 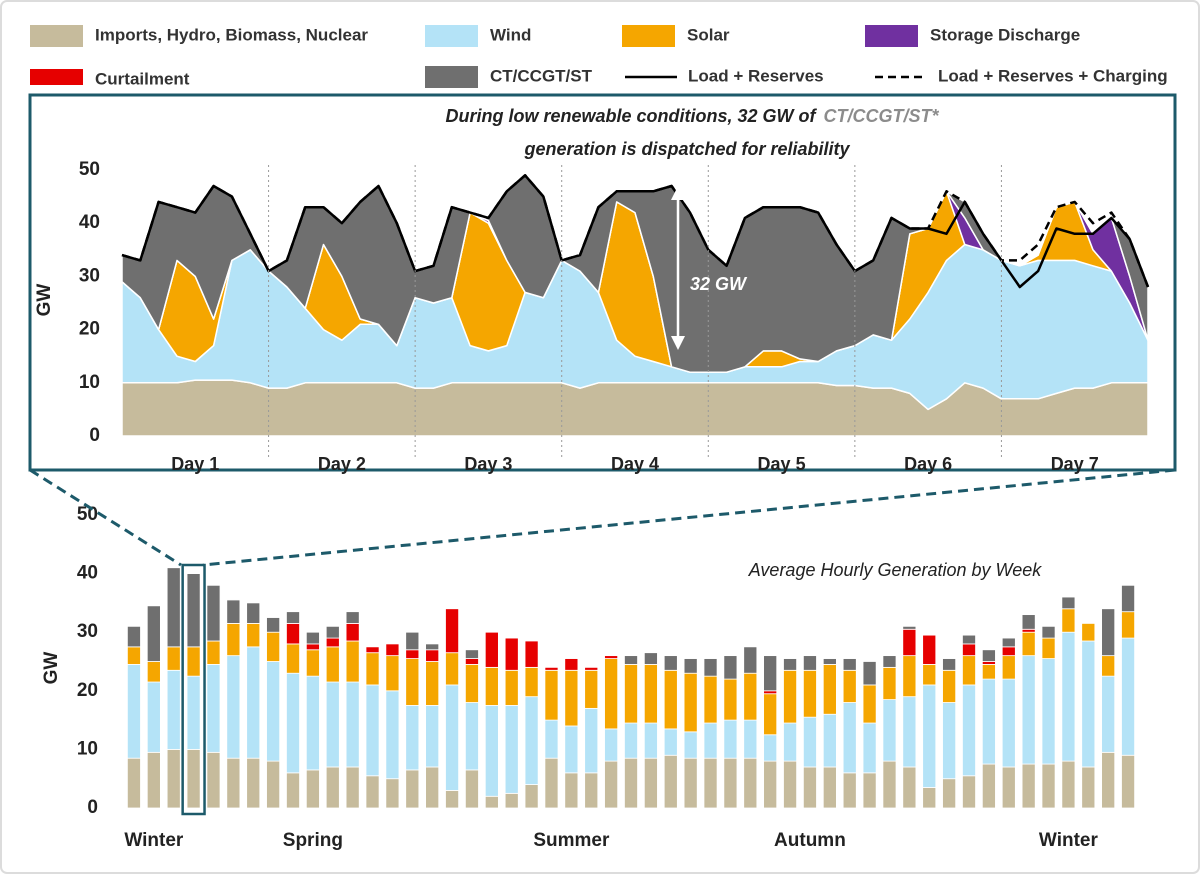 What do you see at coordinates (571, 840) in the screenshot?
I see `x-tick-label: Summer` at bounding box center [571, 840].